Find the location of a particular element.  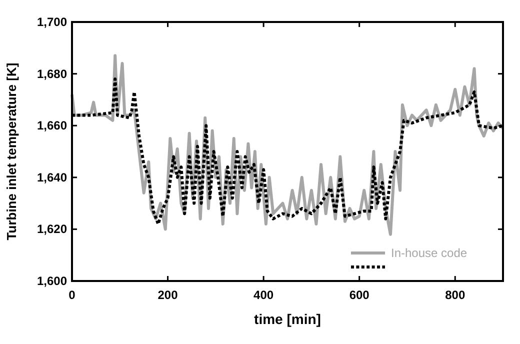

x-tick-label: 0 is located at coordinates (72, 295).